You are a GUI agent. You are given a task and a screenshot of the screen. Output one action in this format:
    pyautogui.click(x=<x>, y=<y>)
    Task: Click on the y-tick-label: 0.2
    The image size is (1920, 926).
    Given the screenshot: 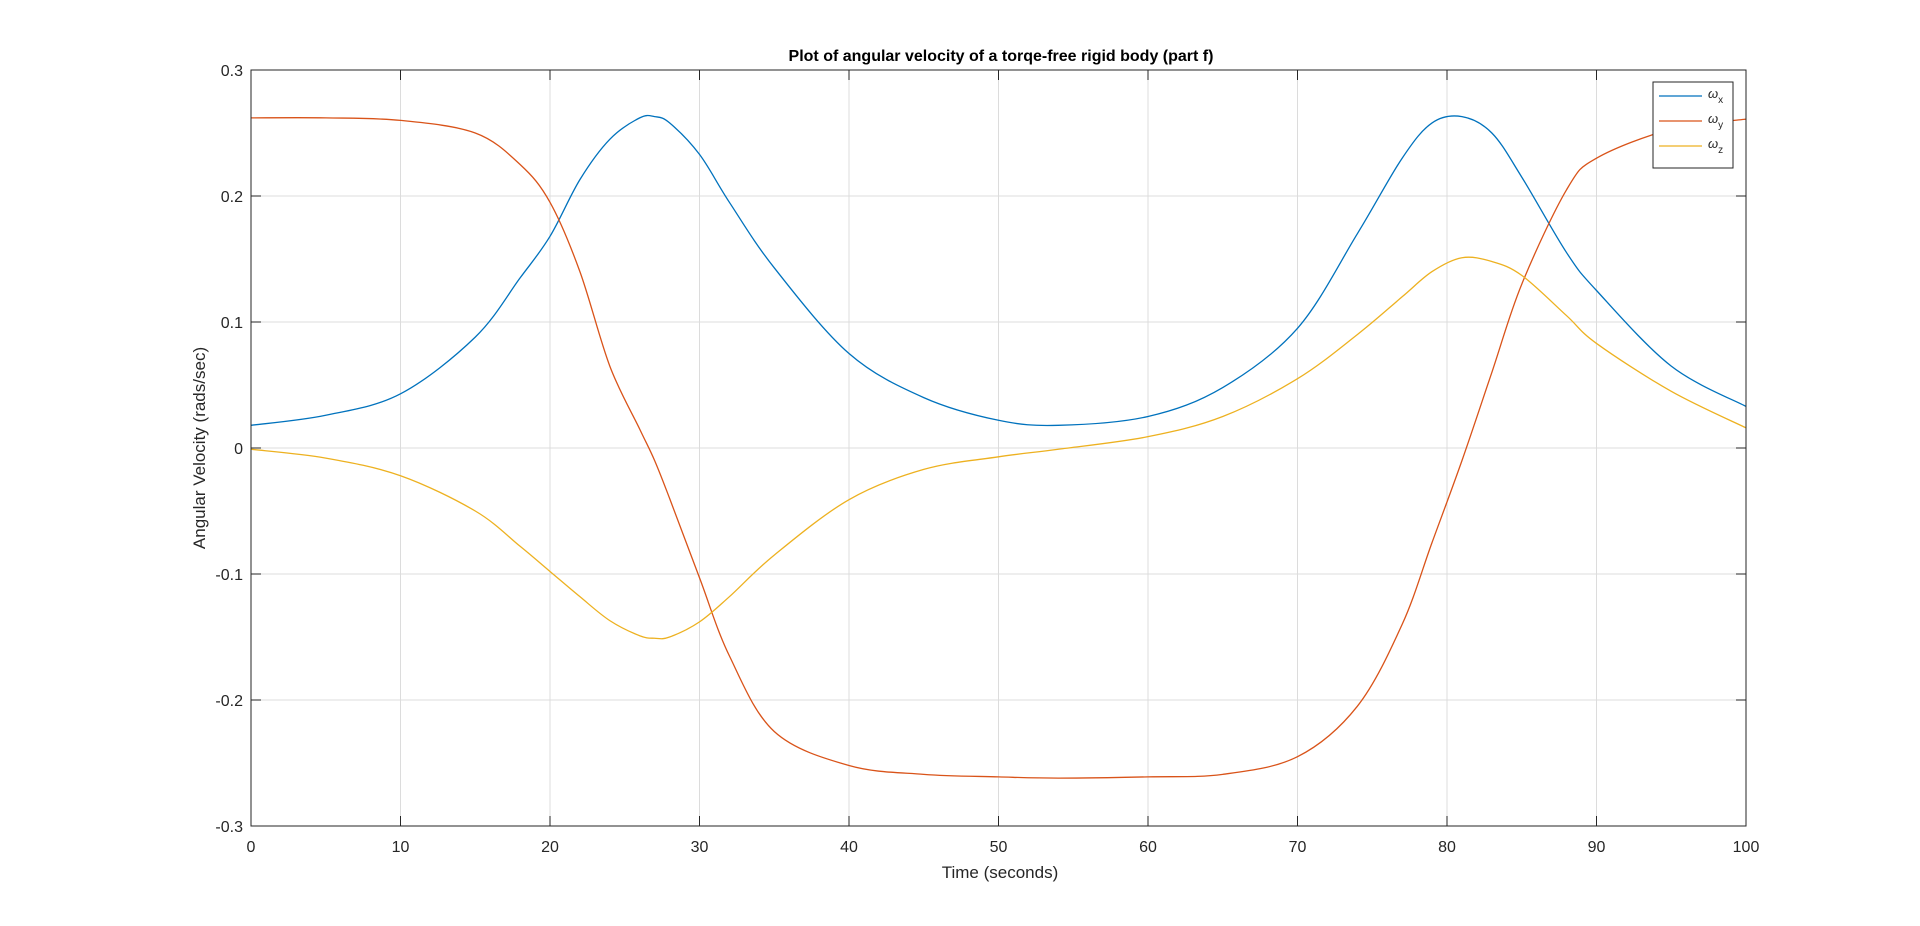 What is the action you would take?
    pyautogui.click(x=232, y=197)
    